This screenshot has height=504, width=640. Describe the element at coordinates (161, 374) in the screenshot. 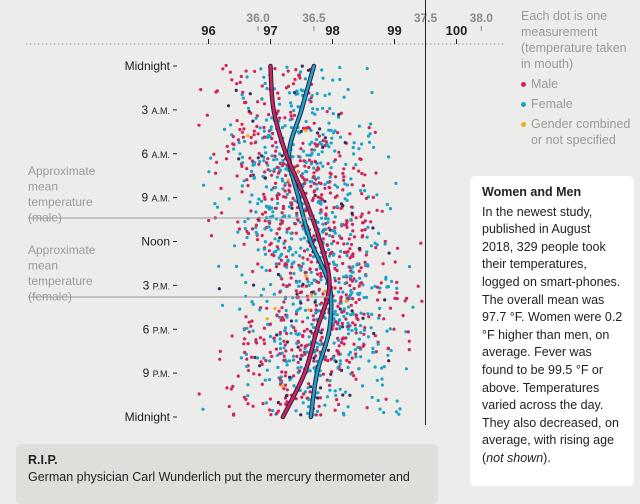

I see `time-label-suffix: P.M.` at that location.